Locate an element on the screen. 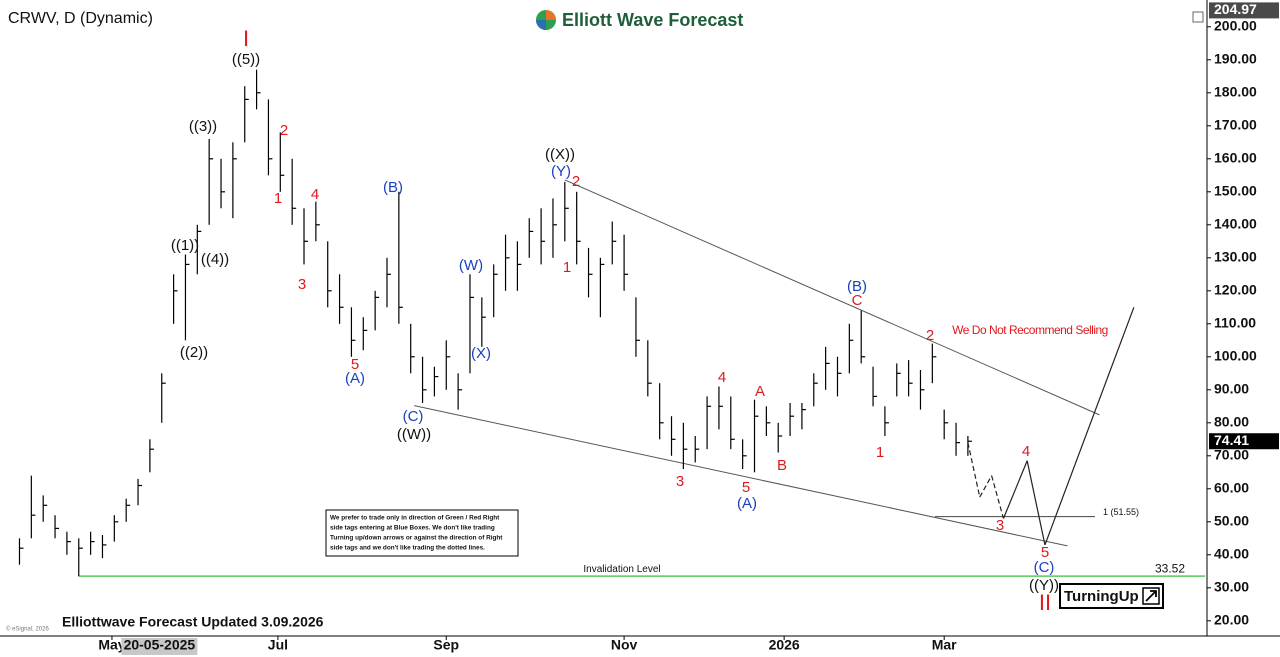 This screenshot has height=657, width=1280. y-tick-label: 190.00 is located at coordinates (1235, 59).